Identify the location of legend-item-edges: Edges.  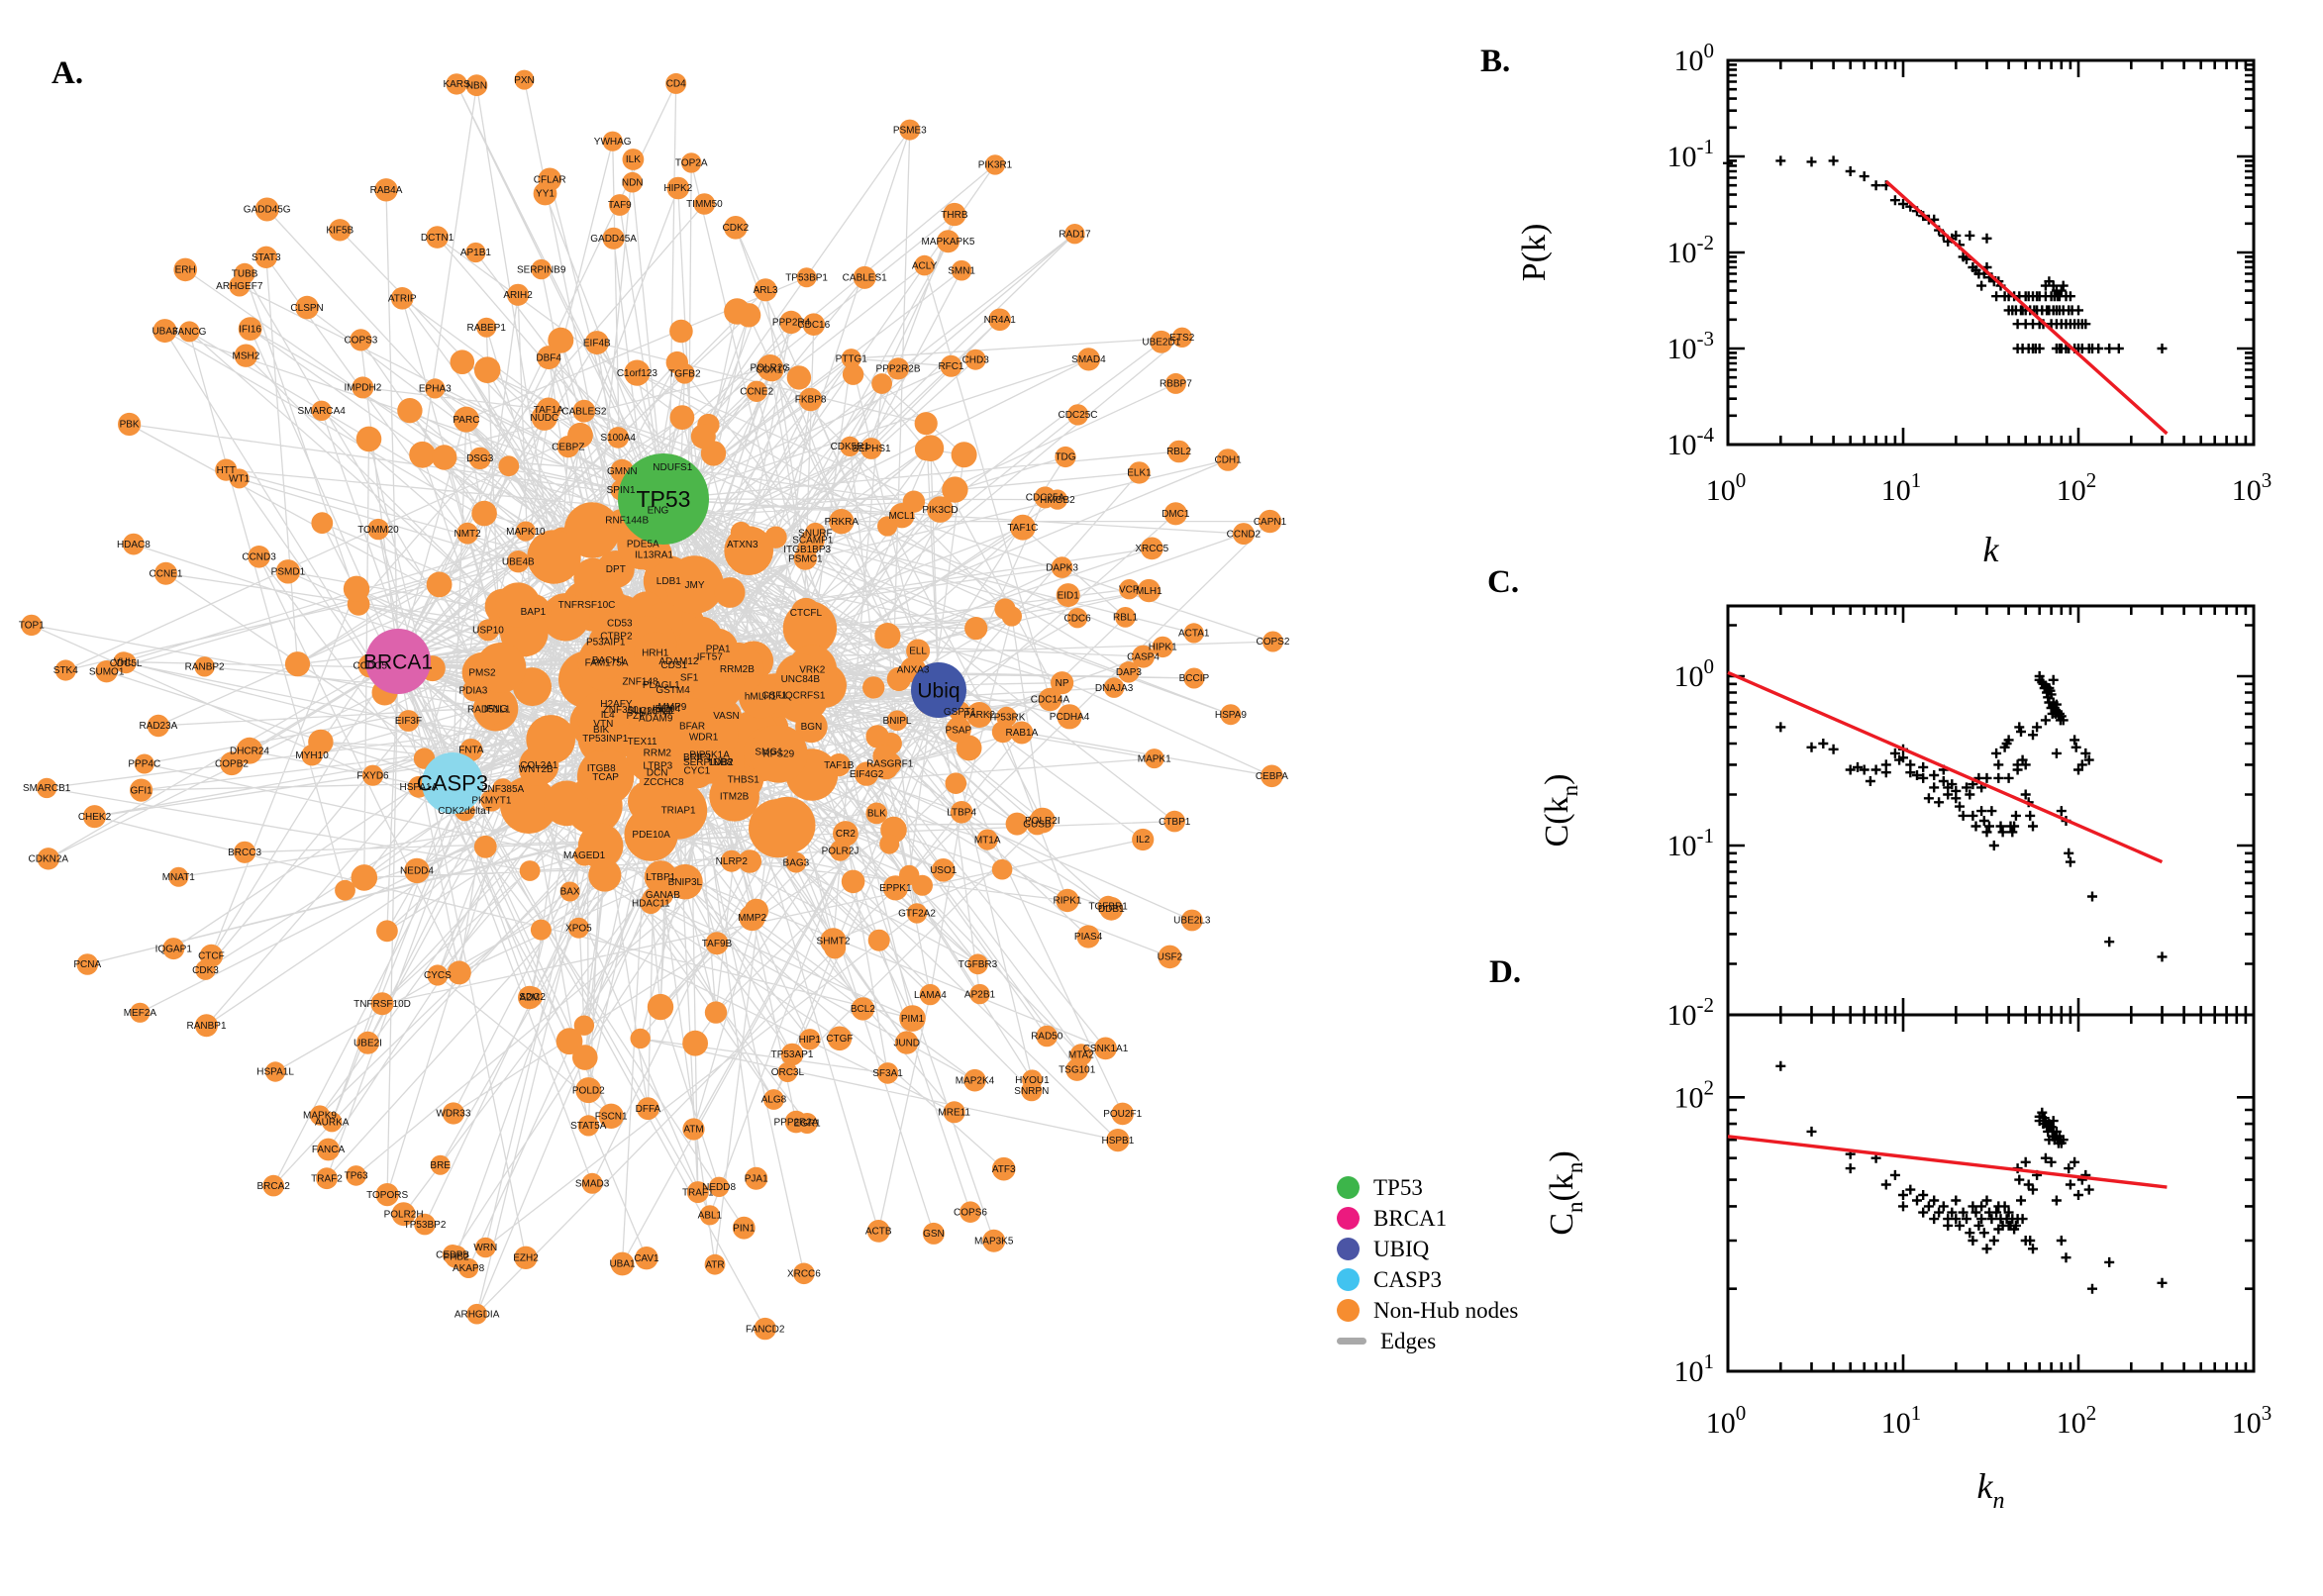
(1427, 1341).